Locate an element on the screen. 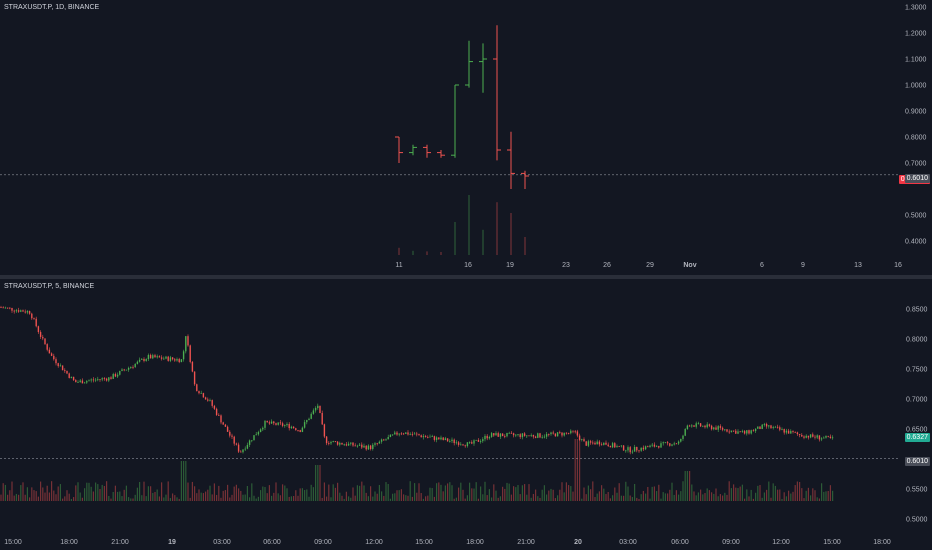  daily-y-tick: 0.5000 is located at coordinates (916, 216).